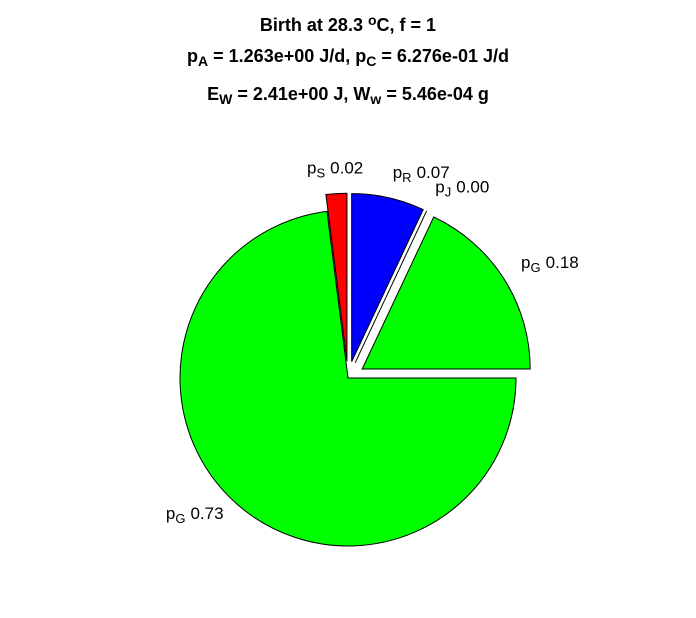 This screenshot has height=618, width=696. Describe the element at coordinates (346, 167) in the screenshot. I see `value-label: 0.02` at that location.